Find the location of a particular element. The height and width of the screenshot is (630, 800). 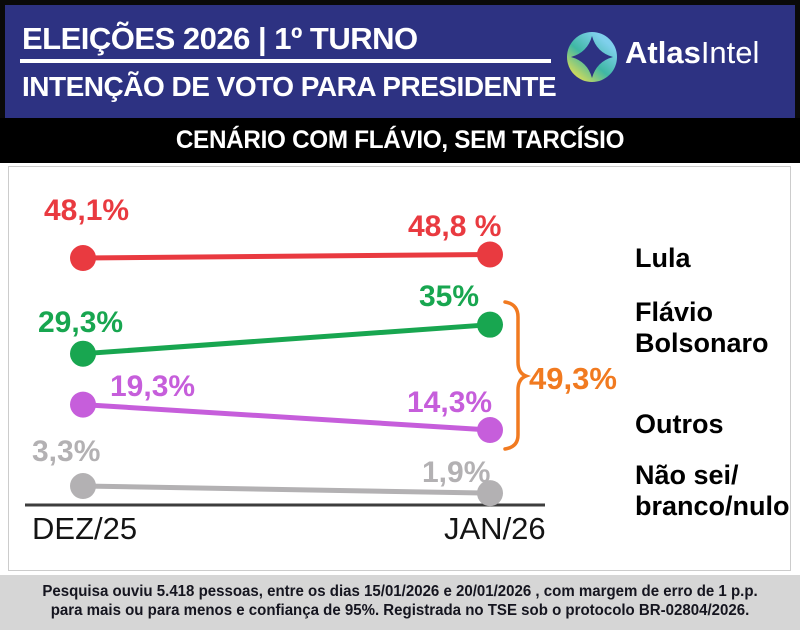

scenario-label: CENÁRIO COM FLÁVIO, SEM TARCÍSIO is located at coordinates (400, 140).